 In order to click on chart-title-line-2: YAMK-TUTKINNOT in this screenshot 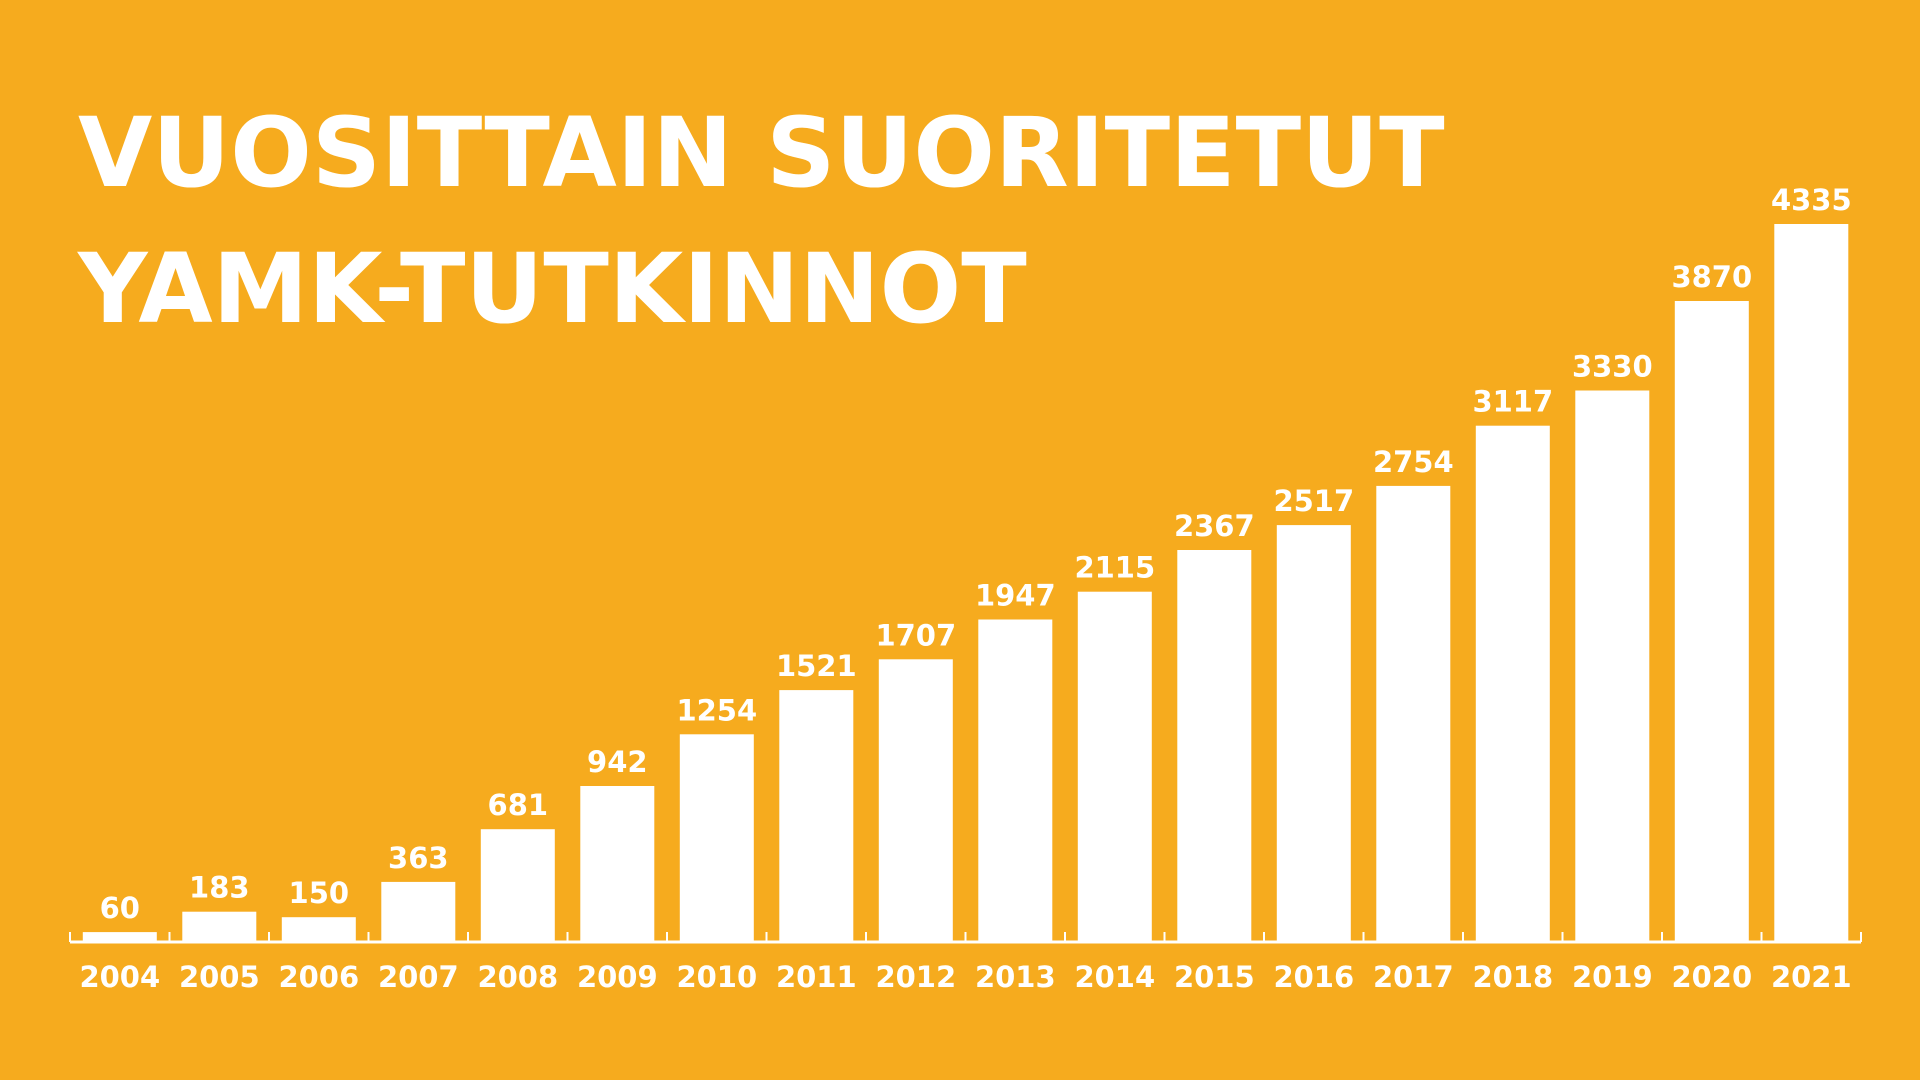, I will do `click(552, 289)`.